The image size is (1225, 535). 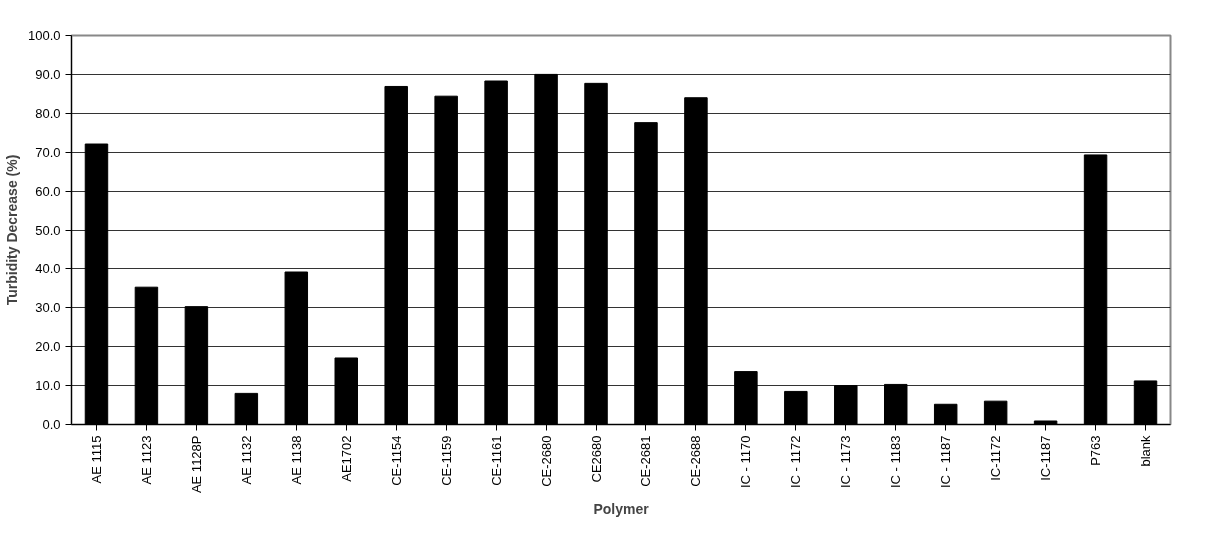 What do you see at coordinates (446, 460) in the screenshot?
I see `x-tick-label: CE-1159` at bounding box center [446, 460].